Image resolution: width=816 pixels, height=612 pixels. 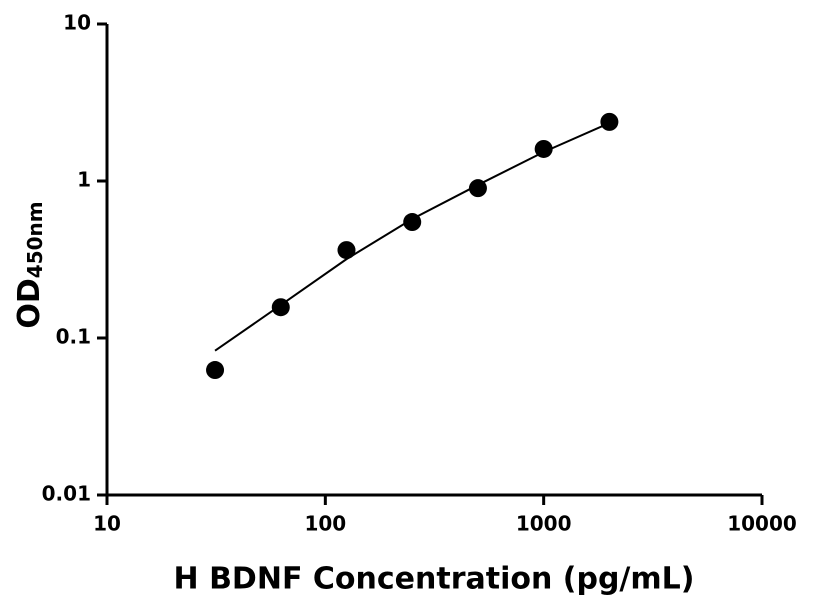 I want to click on y-tick-label: 0.01, so click(x=66, y=494).